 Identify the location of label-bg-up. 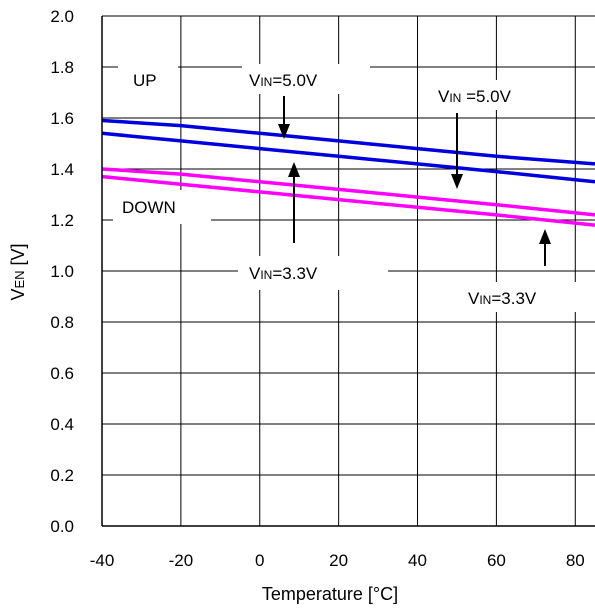
(148, 81).